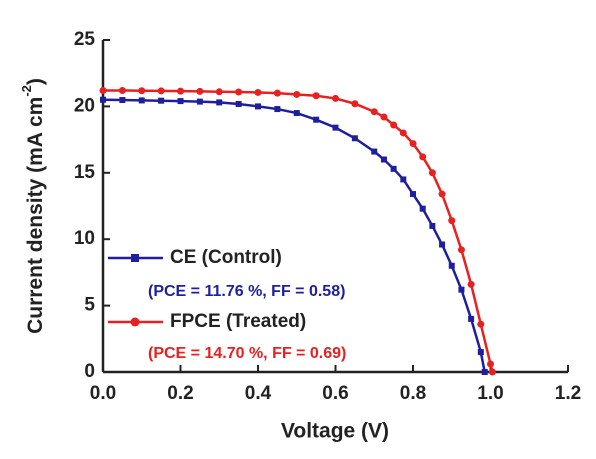 The image size is (596, 459). Describe the element at coordinates (35, 215) in the screenshot. I see `y-axis-label-text: Current density (mA cm` at that location.